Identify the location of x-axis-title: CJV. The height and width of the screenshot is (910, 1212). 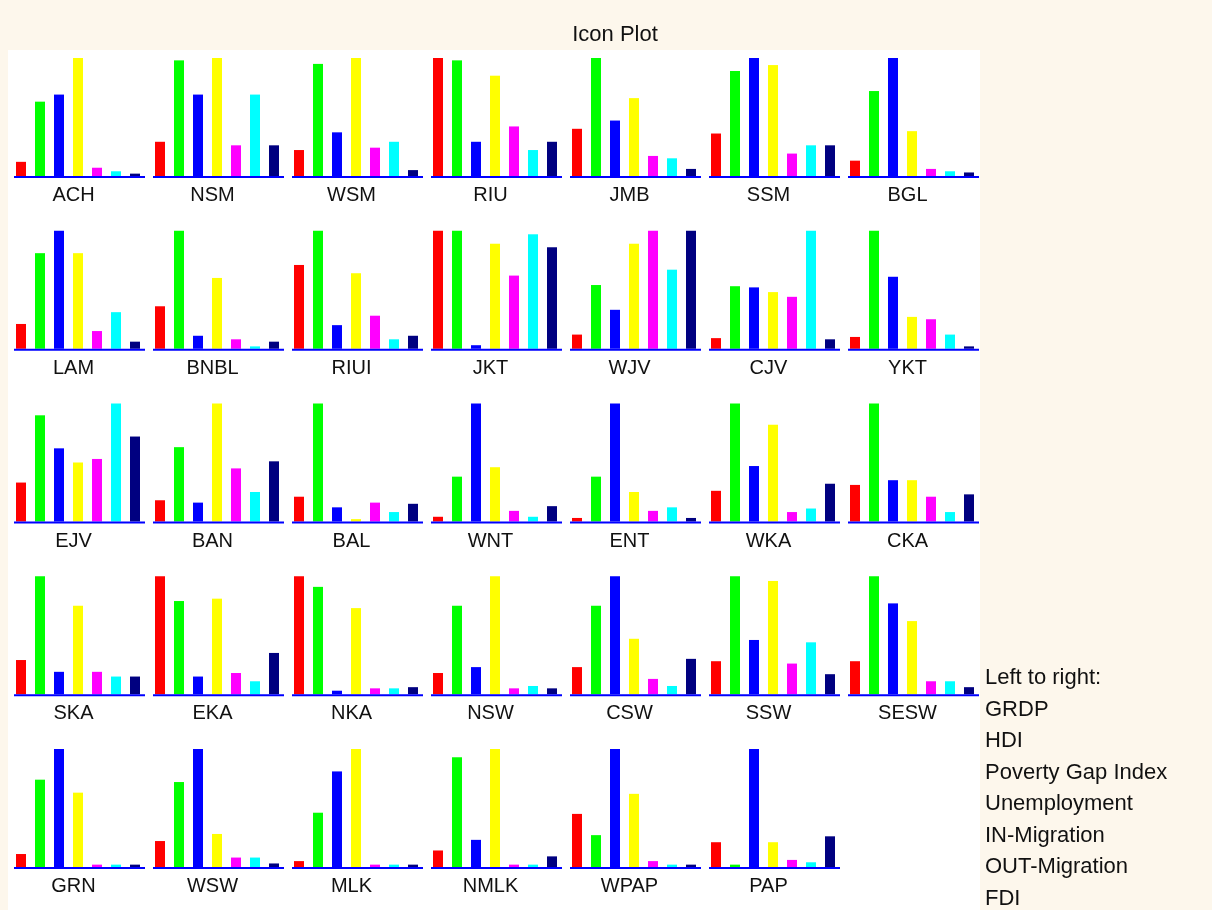
(769, 366).